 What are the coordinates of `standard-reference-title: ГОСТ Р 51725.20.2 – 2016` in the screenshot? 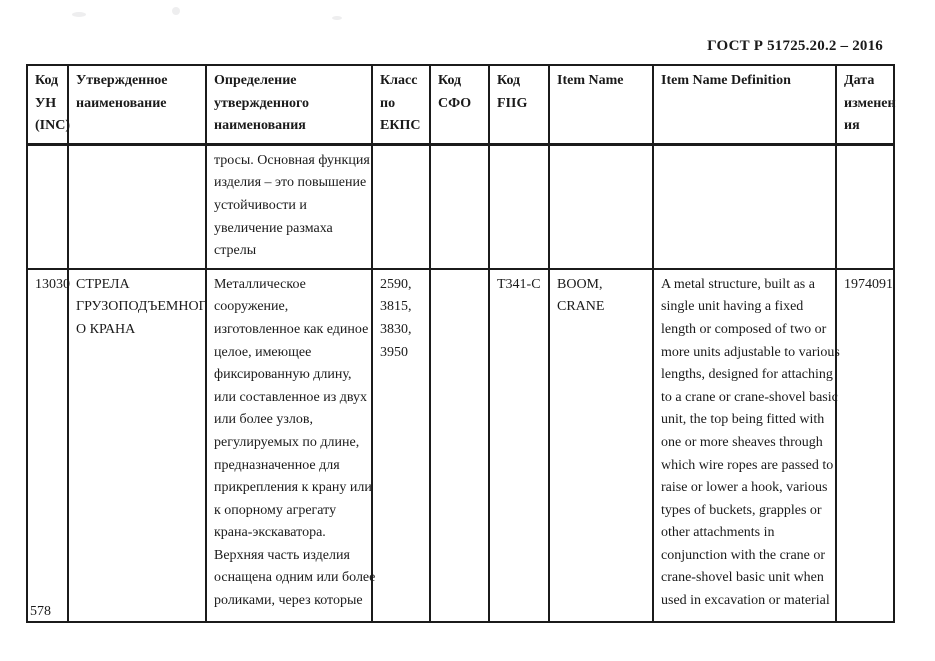 It's located at (795, 46).